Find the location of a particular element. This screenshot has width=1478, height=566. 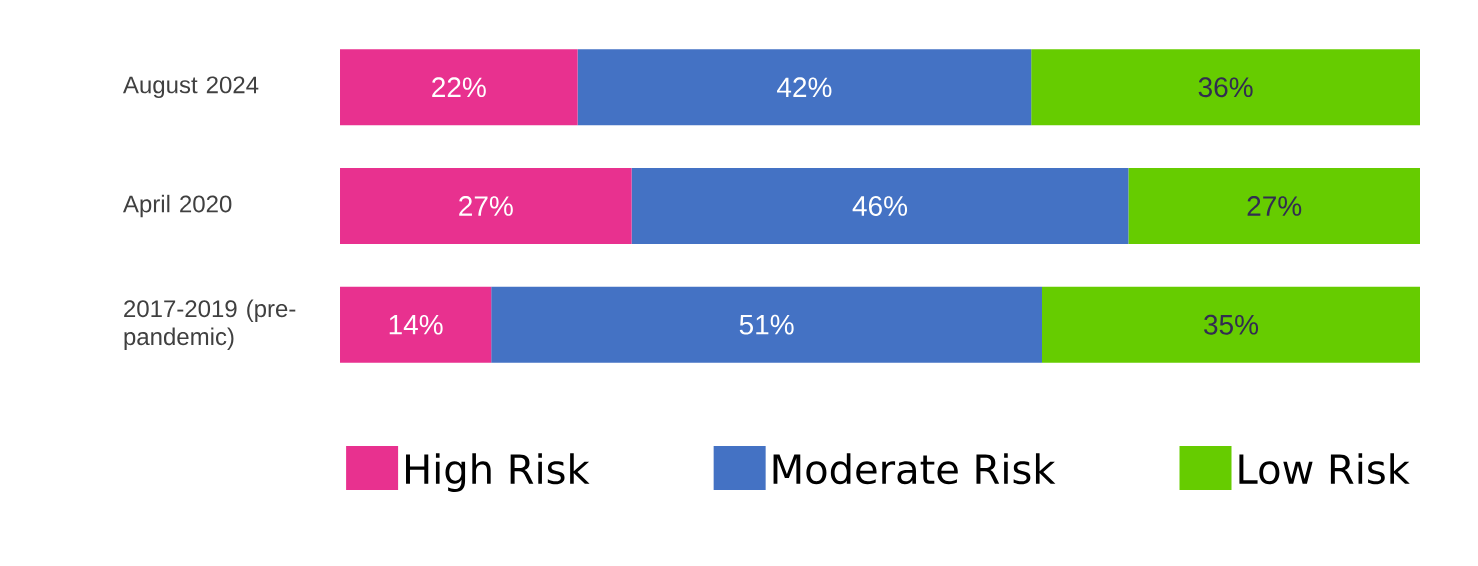

data-label: 51% is located at coordinates (766, 324).